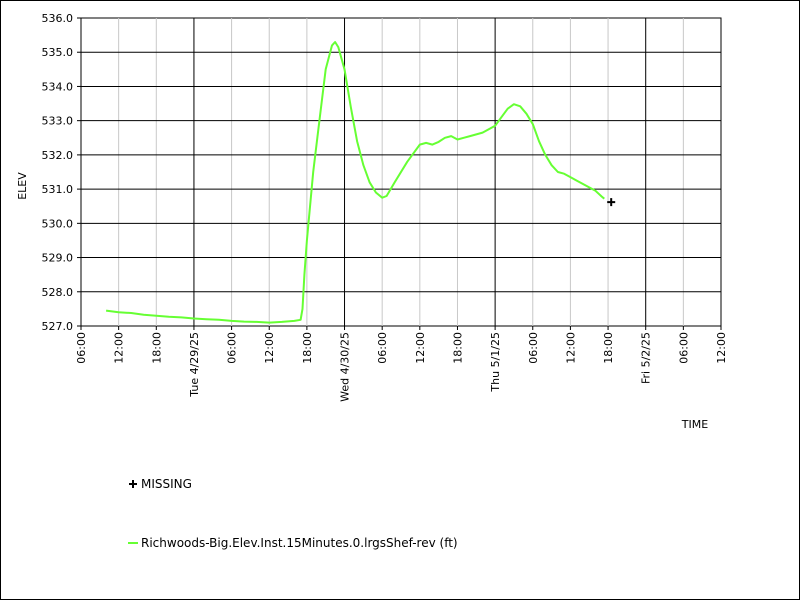 The height and width of the screenshot is (600, 800). I want to click on y-tick-label: 533.0, so click(58, 121).